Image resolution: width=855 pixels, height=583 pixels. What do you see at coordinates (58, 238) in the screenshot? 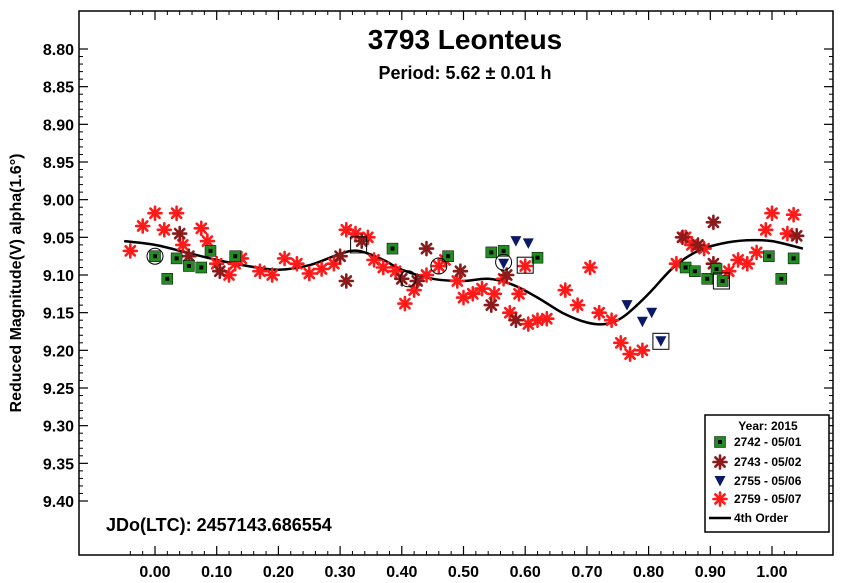
I see `y-tick-label: 9.05` at bounding box center [58, 238].